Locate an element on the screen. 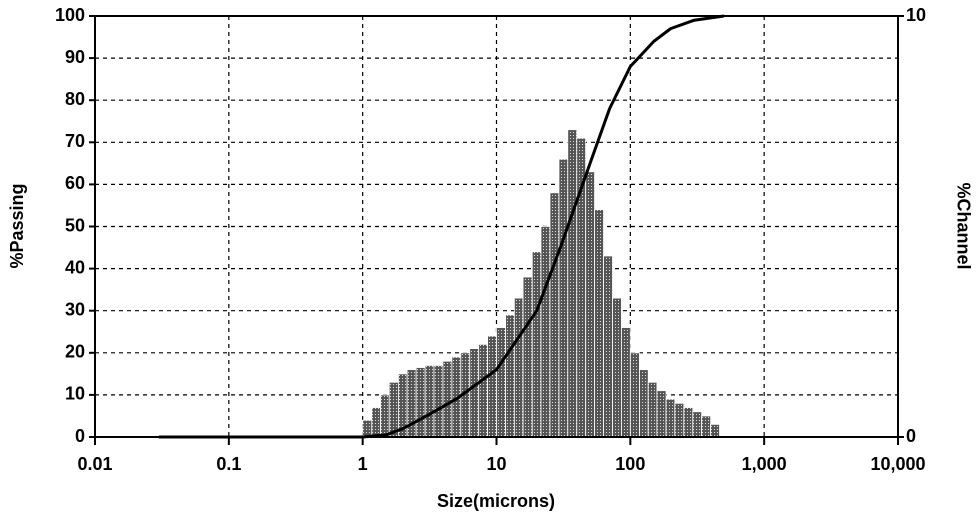 The image size is (980, 518). y-tick-label: 10 is located at coordinates (75, 394).